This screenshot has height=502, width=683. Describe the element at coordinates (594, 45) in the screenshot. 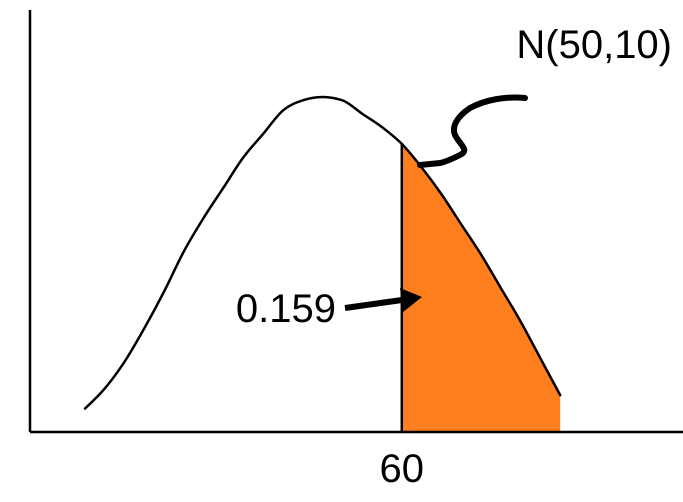

I see `text: N(50,10)` at that location.